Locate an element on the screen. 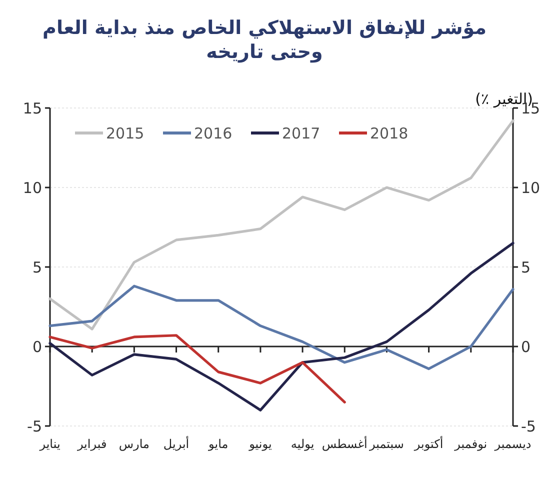  y-tick-label: -5 is located at coordinates (34, 426).